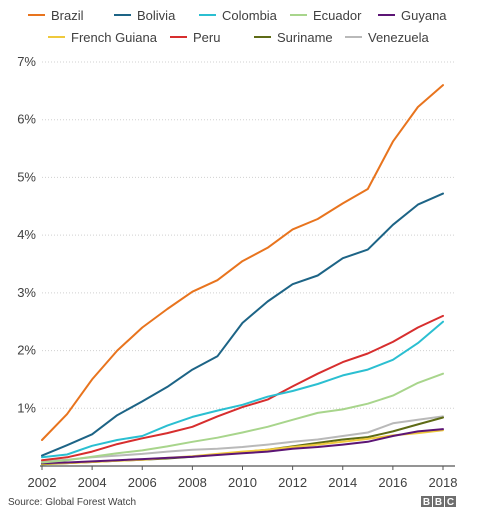 The width and height of the screenshot is (488, 512). I want to click on x-tick-label: 2014, so click(342, 482).